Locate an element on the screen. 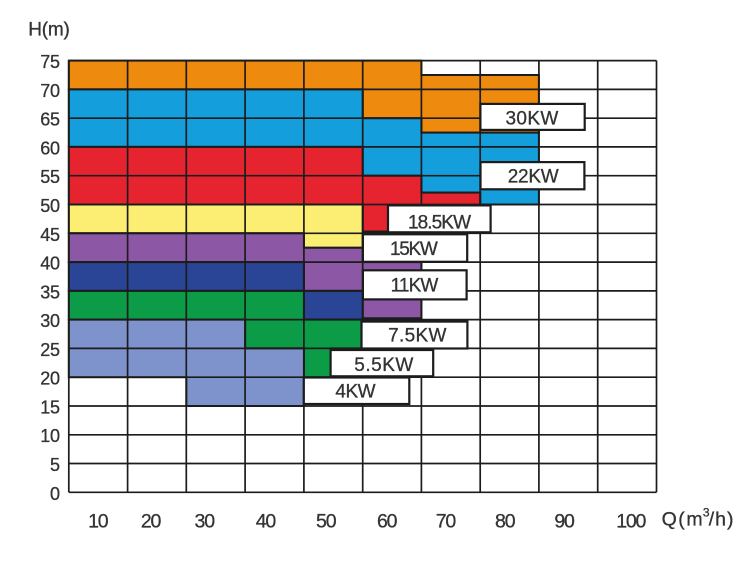  svg-text: 22KW is located at coordinates (533, 176).